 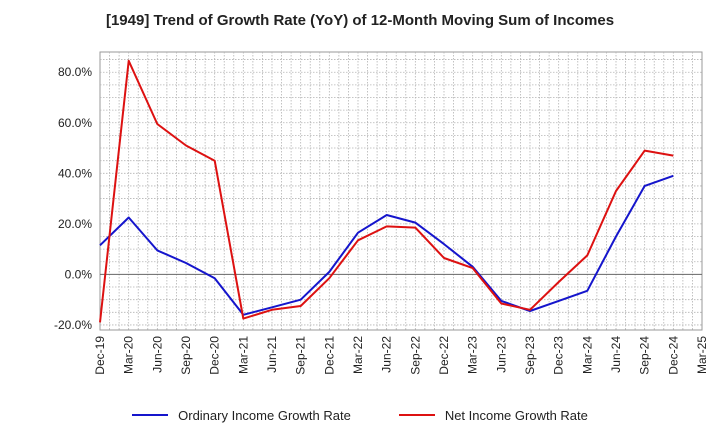 I want to click on x-tick-label: Sep-22, so click(x=415, y=355).